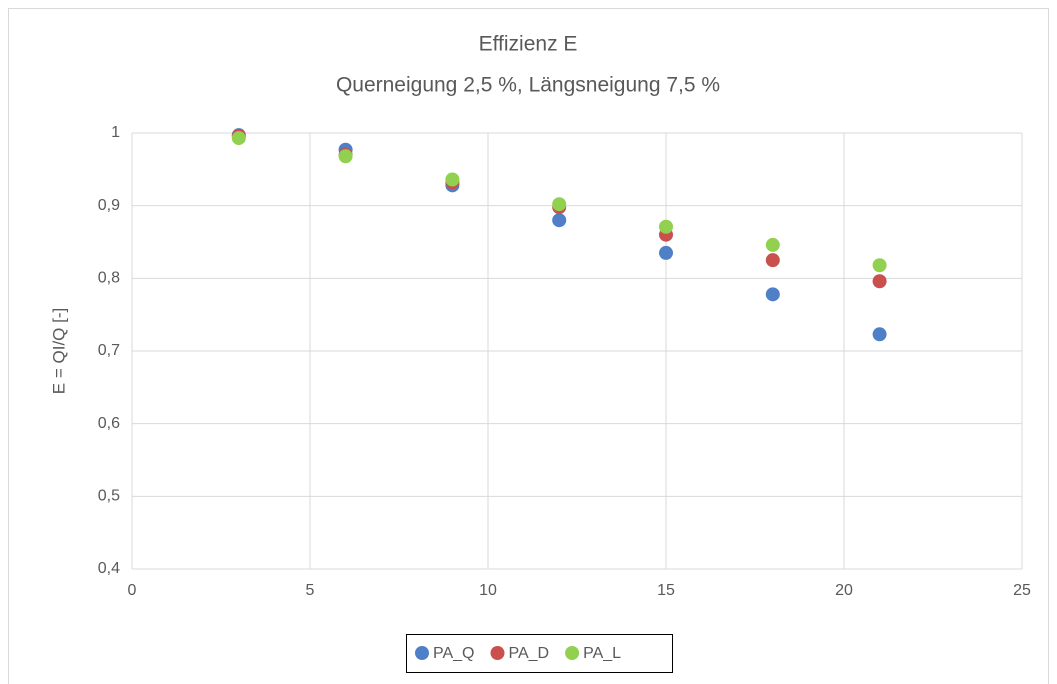 The height and width of the screenshot is (684, 1057). I want to click on legend-label: PA_Q, so click(454, 653).